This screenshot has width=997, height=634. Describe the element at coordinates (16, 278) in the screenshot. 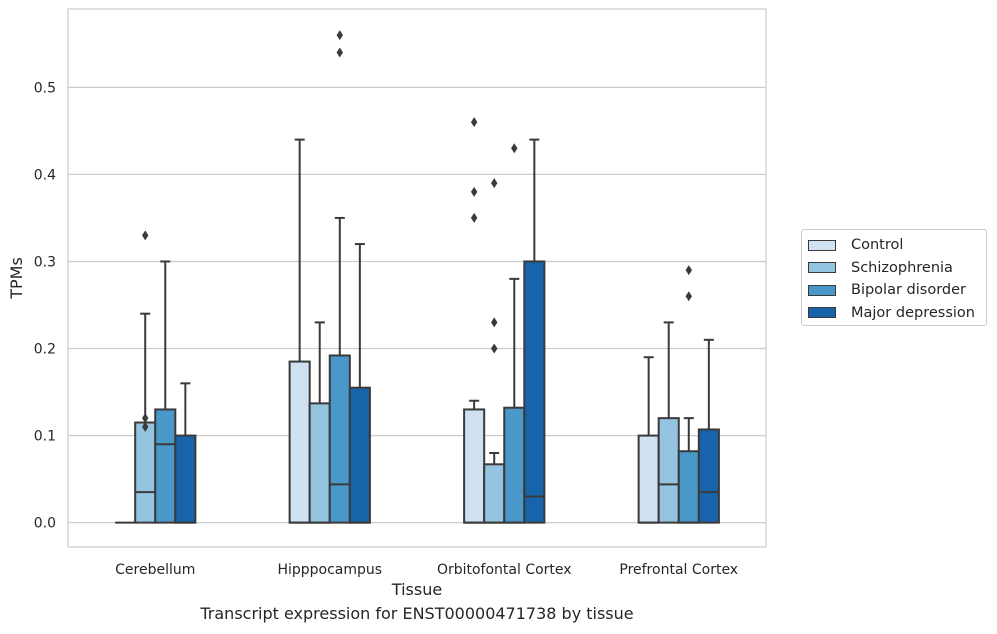

I see `y-axis-label: TPMs` at that location.